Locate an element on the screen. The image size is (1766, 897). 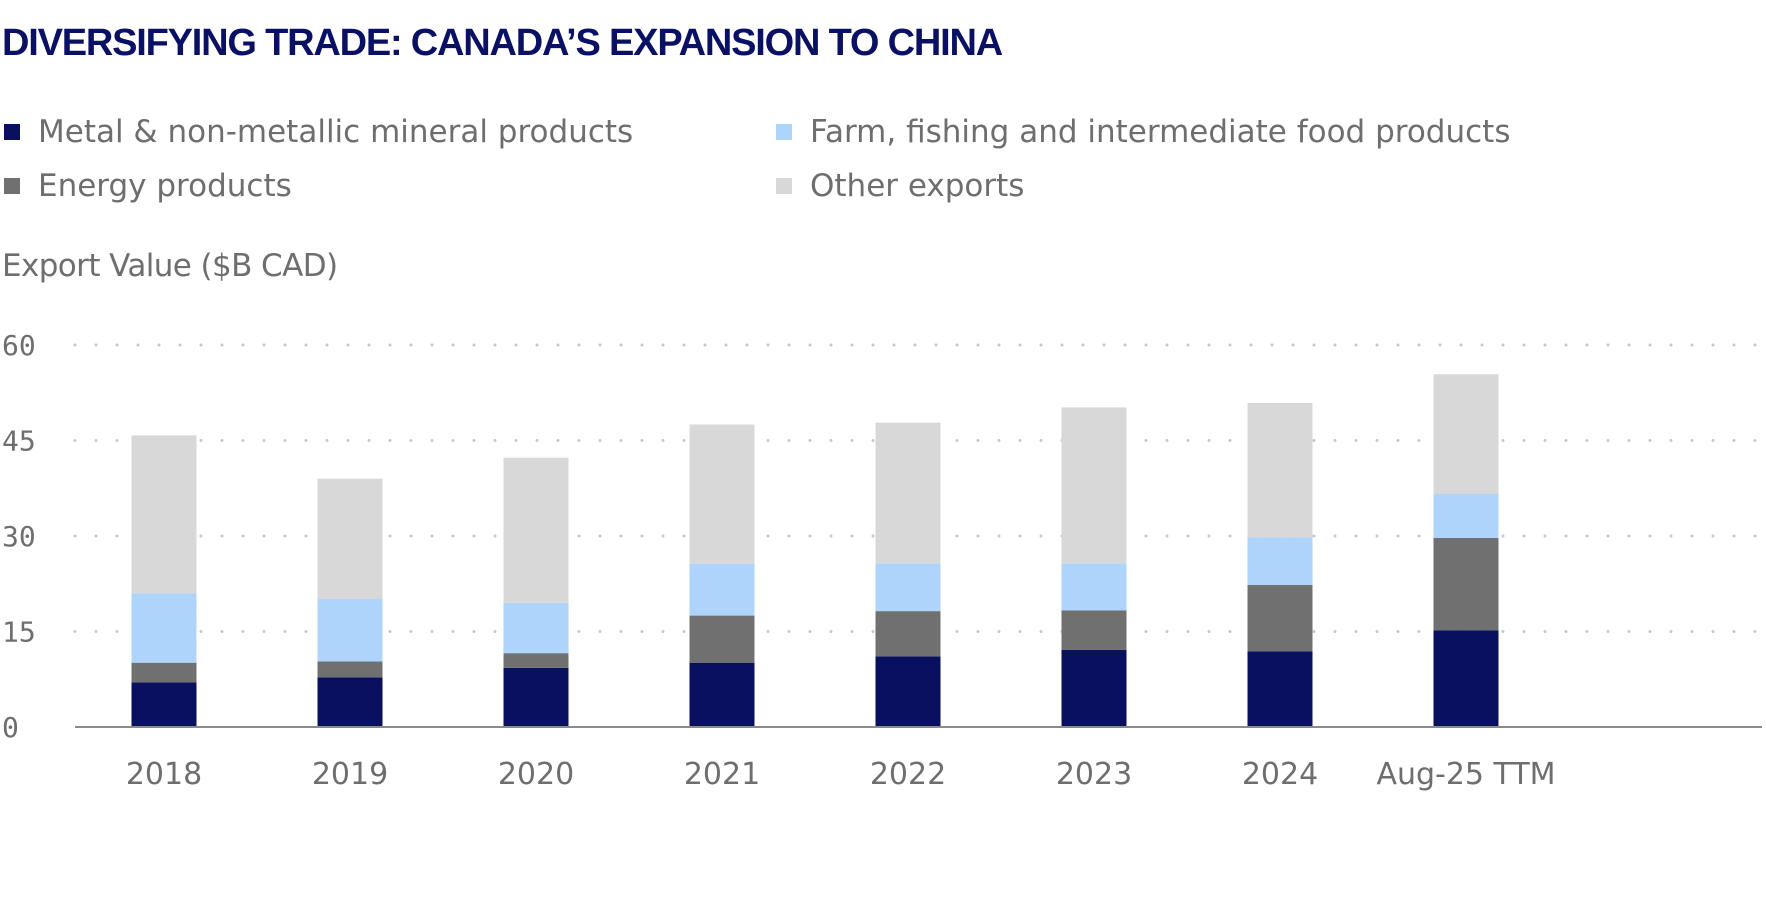
bar-segment-2022-s2 is located at coordinates (908, 587).